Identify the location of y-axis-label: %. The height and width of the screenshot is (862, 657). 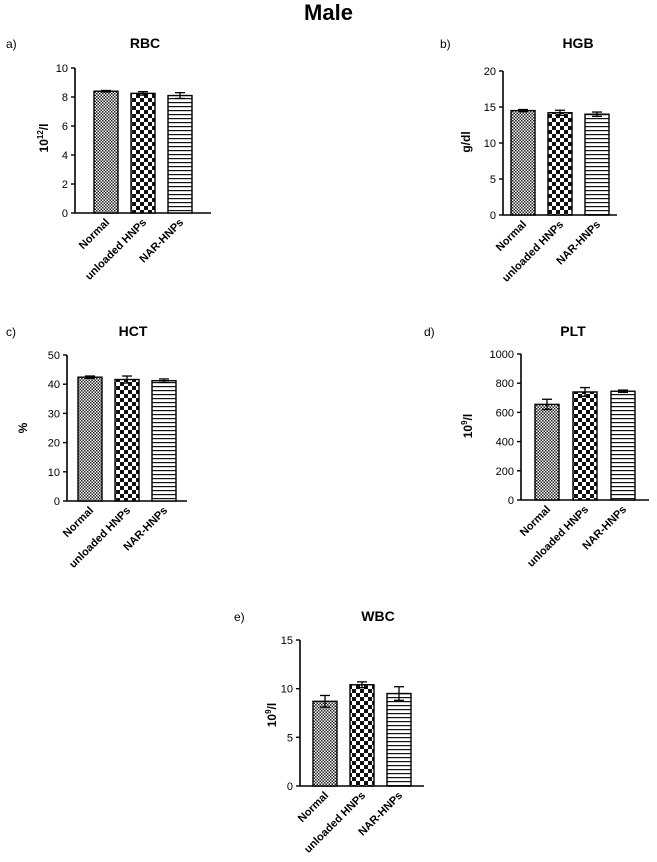
(23, 427).